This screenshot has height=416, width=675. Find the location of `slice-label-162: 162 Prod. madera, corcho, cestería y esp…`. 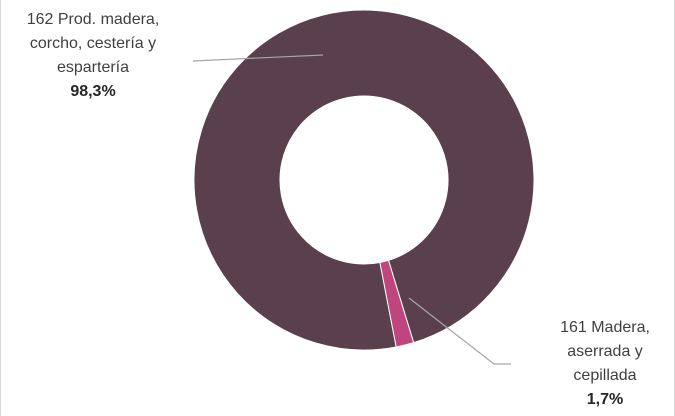

slice-label-162: 162 Prod. madera, corcho, cestería y esp… is located at coordinates (93, 56).